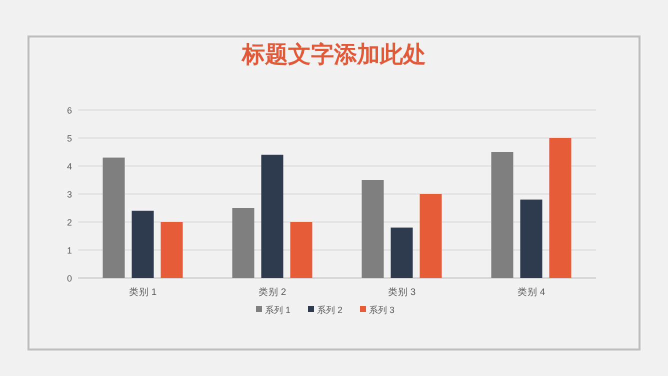  What do you see at coordinates (69, 139) in the screenshot?
I see `y-tick-label: 5` at bounding box center [69, 139].